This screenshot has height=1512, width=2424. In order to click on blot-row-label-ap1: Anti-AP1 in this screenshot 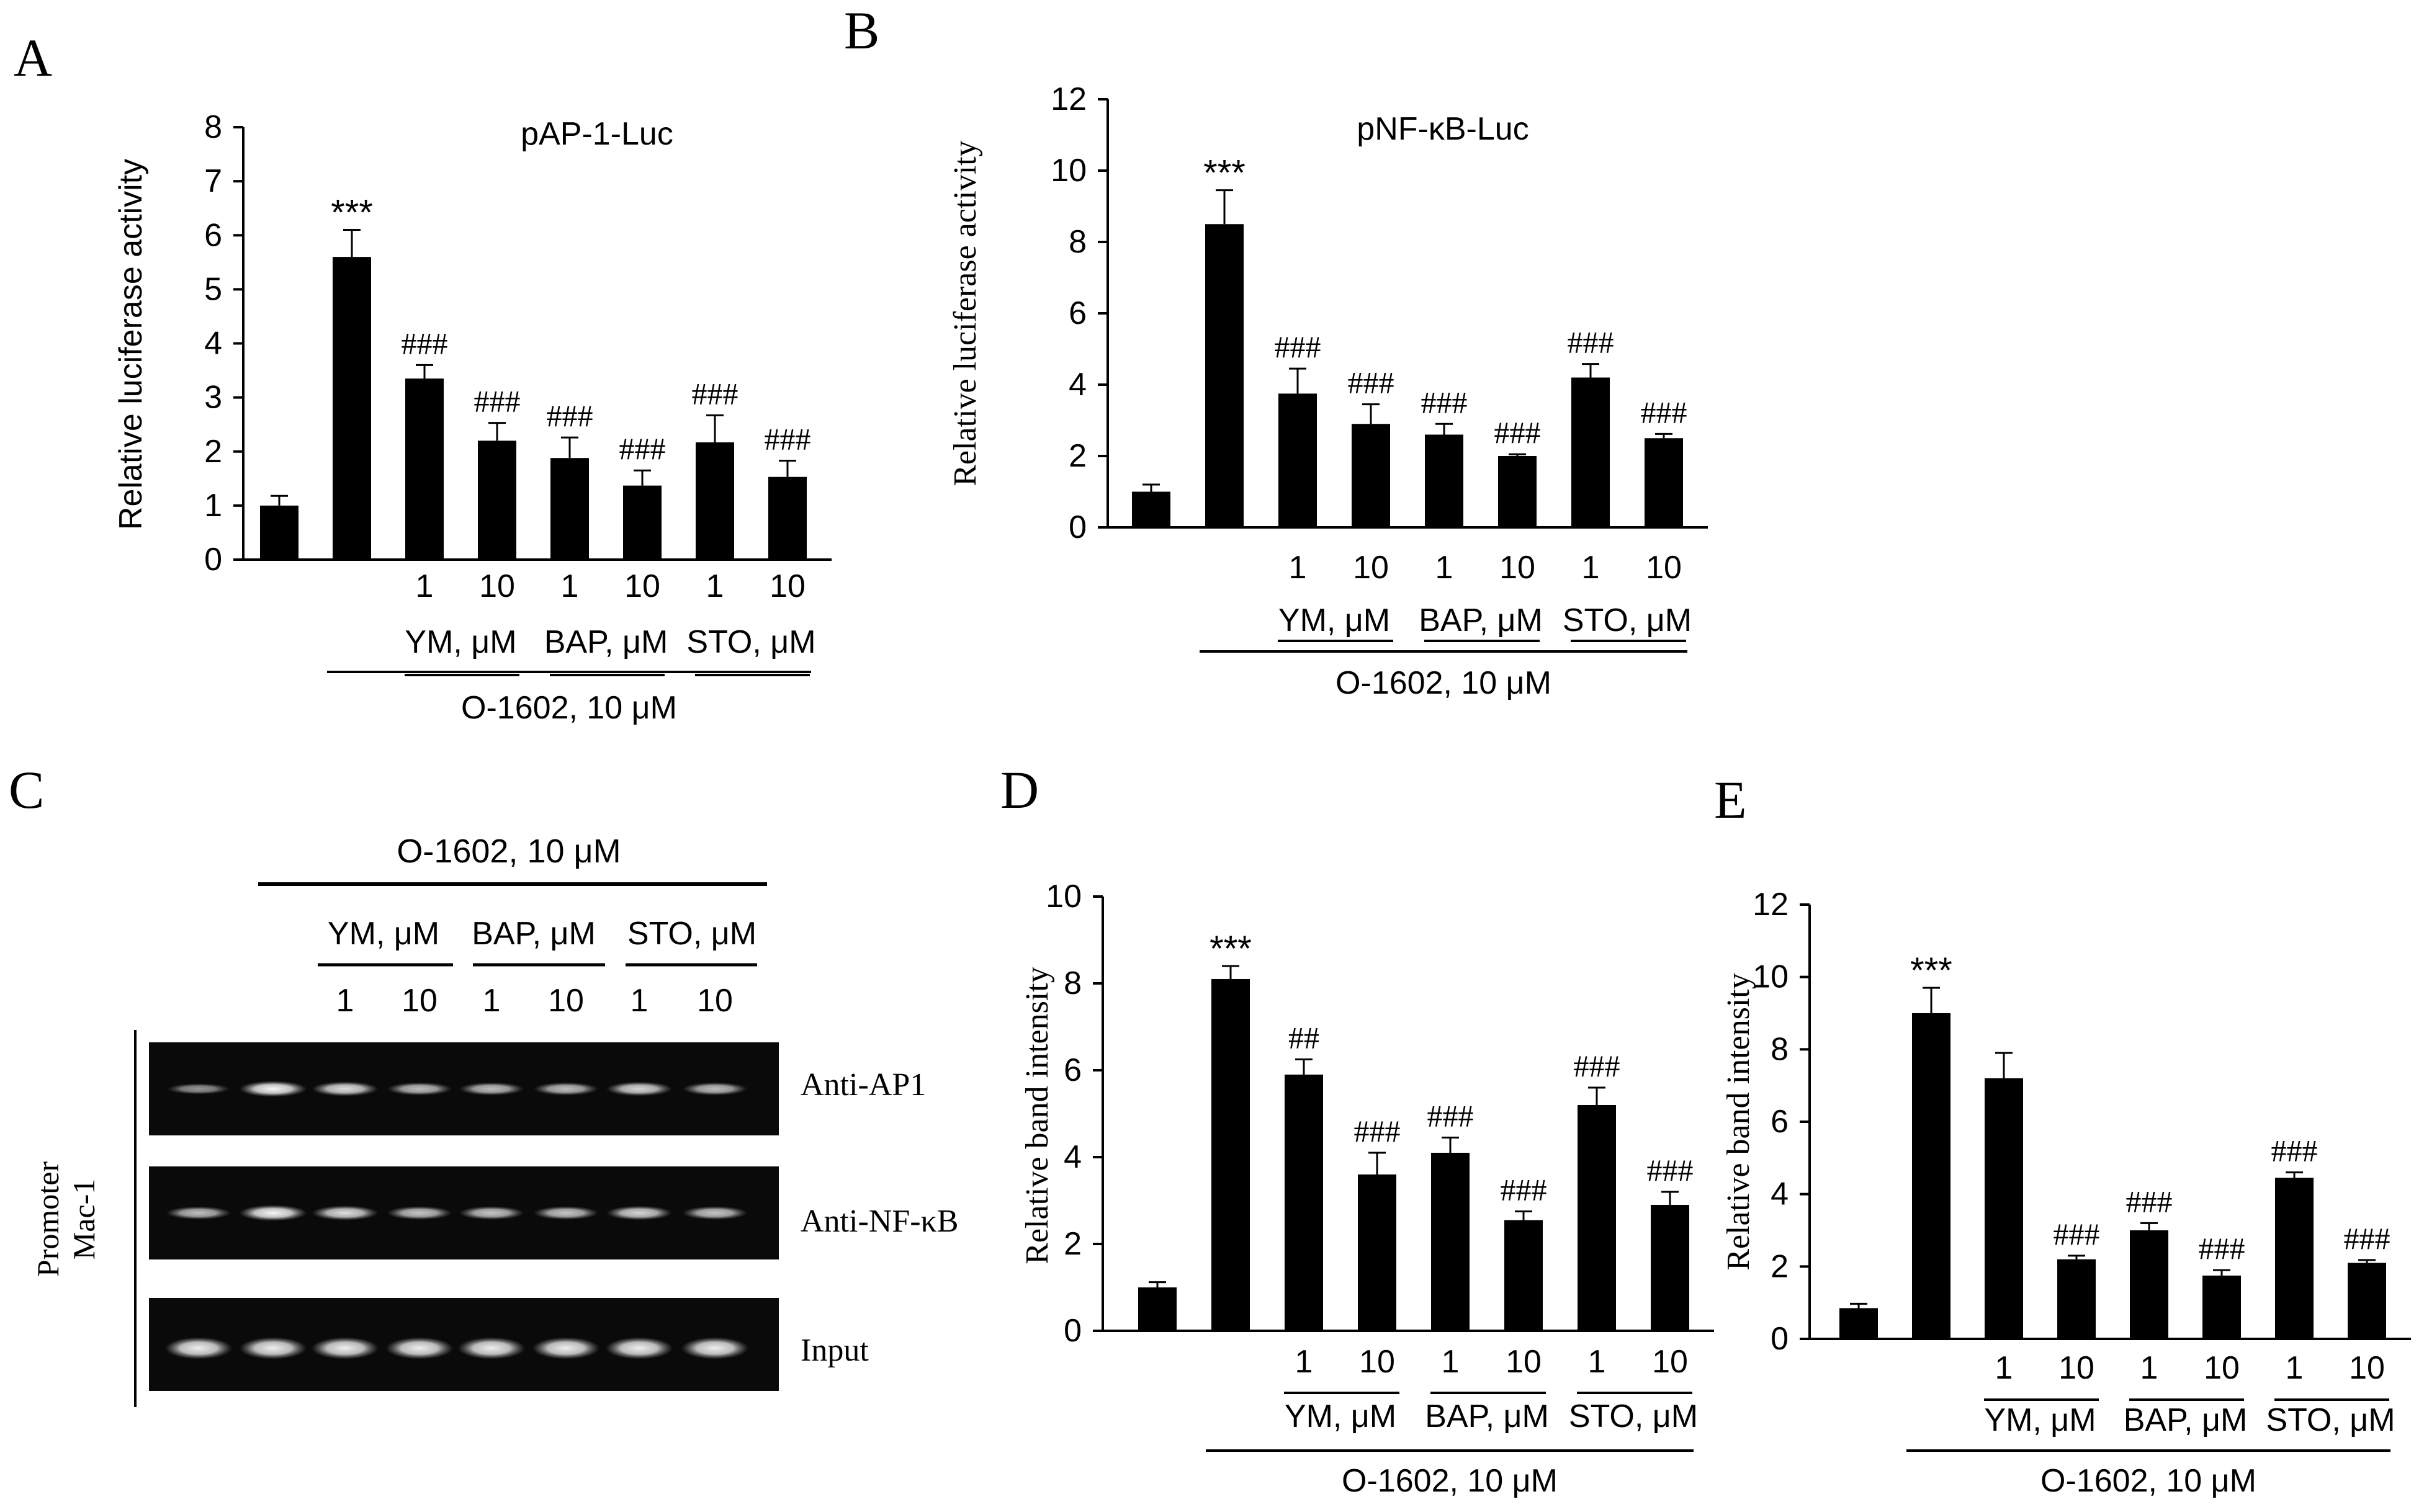, I will do `click(864, 1085)`.